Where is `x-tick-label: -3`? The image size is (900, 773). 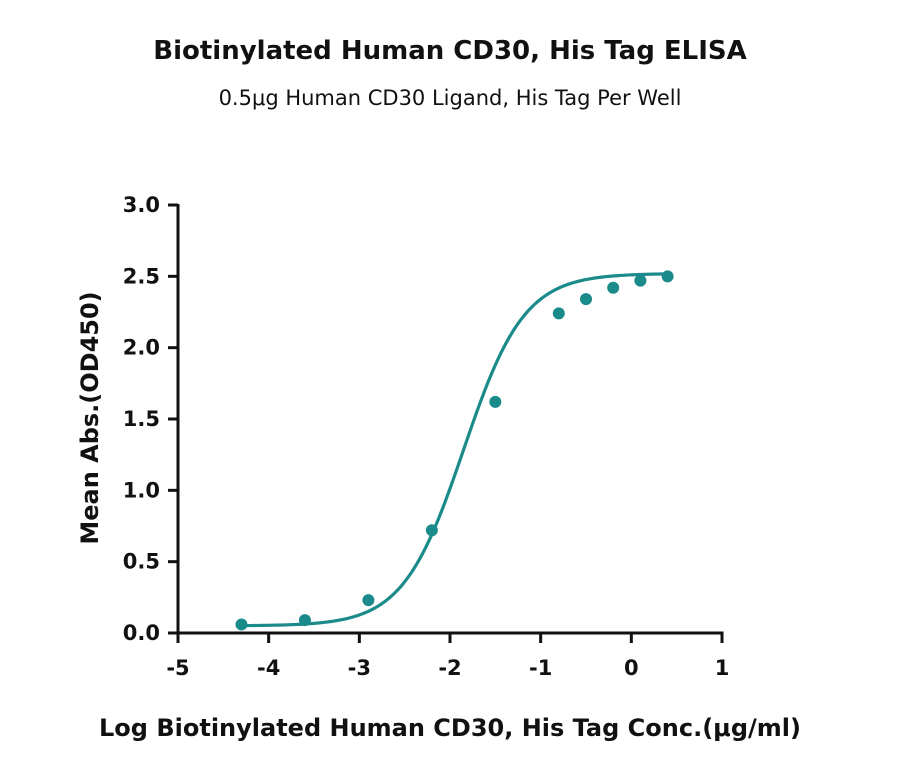
x-tick-label: -3 is located at coordinates (359, 668).